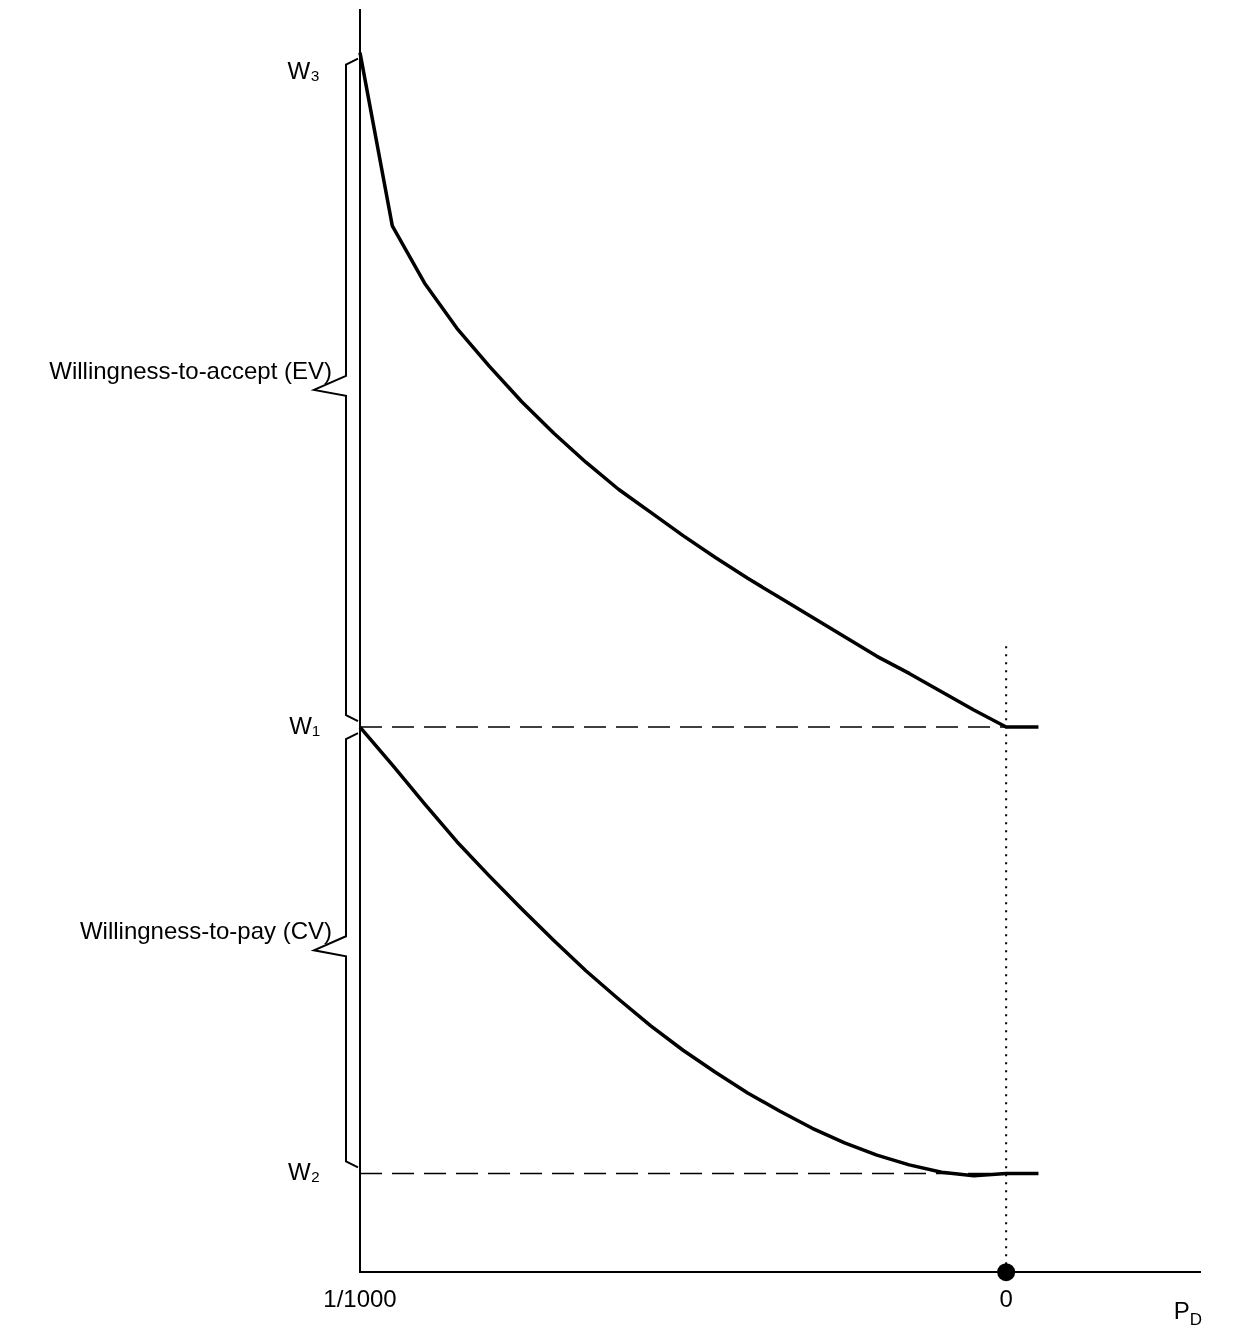 The height and width of the screenshot is (1329, 1241). I want to click on x-tick-label: 0, so click(1006, 1299).